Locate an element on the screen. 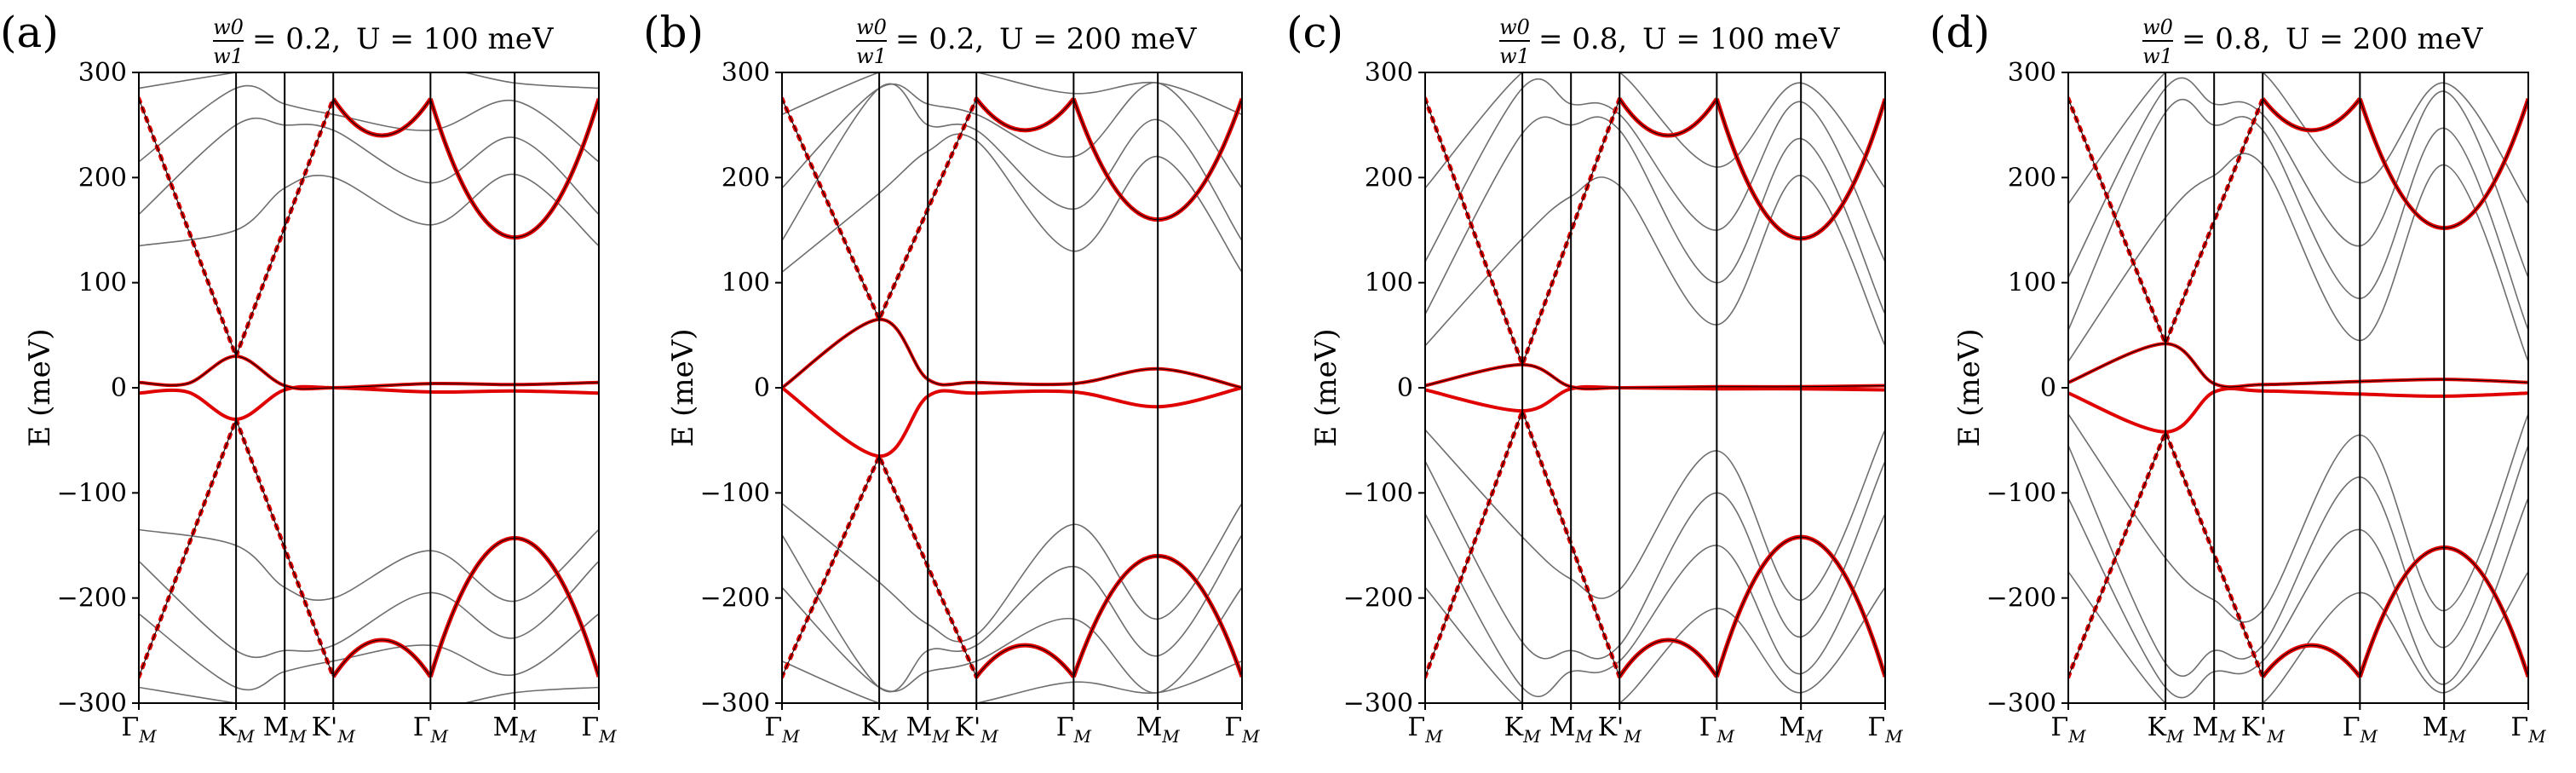 This screenshot has width=2576, height=773. axes-frame is located at coordinates (1012, 388).